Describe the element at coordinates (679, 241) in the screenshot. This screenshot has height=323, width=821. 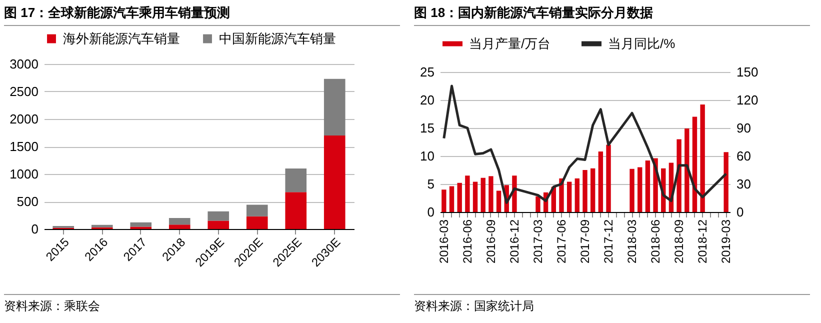
I see `x-tick-label: 2018-09` at that location.